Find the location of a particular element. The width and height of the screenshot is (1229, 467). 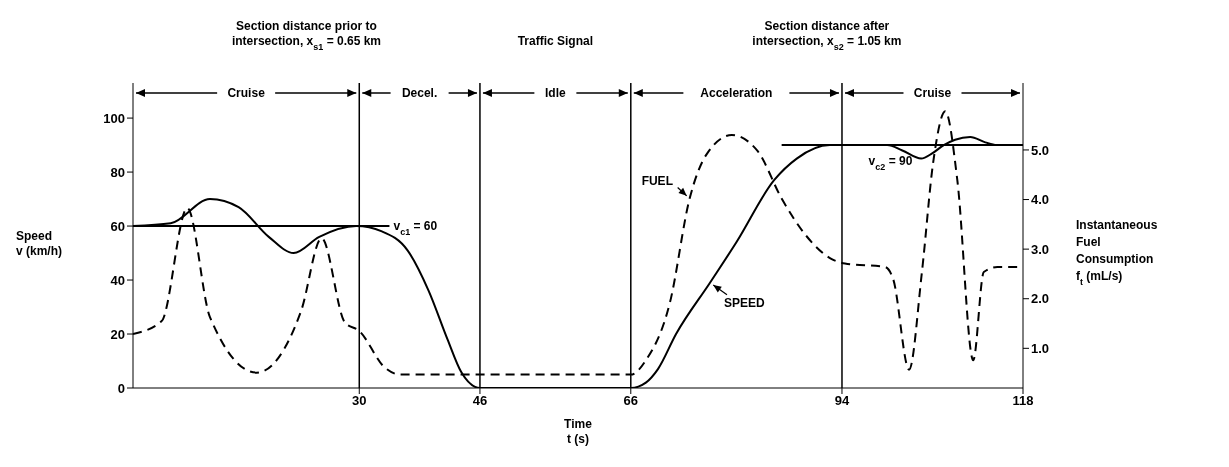

x-axis-title: Time t (s) is located at coordinates (578, 431).